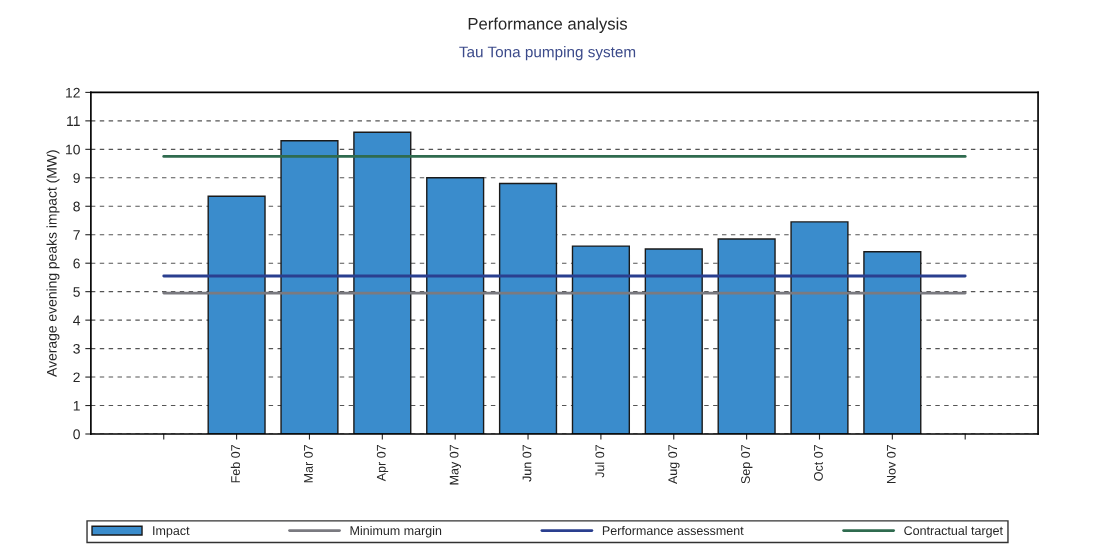 The image size is (1095, 560). What do you see at coordinates (73, 92) in the screenshot?
I see `y-tick-label: 12` at bounding box center [73, 92].